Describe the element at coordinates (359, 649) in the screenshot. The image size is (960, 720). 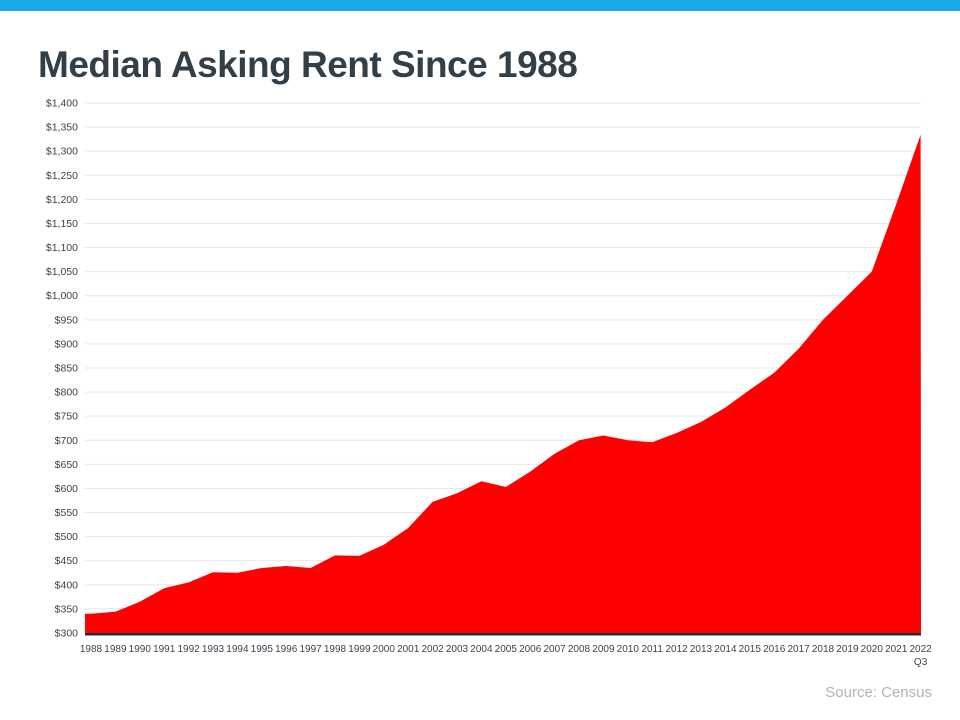
I see `x-axis-tick-label: 1999` at that location.